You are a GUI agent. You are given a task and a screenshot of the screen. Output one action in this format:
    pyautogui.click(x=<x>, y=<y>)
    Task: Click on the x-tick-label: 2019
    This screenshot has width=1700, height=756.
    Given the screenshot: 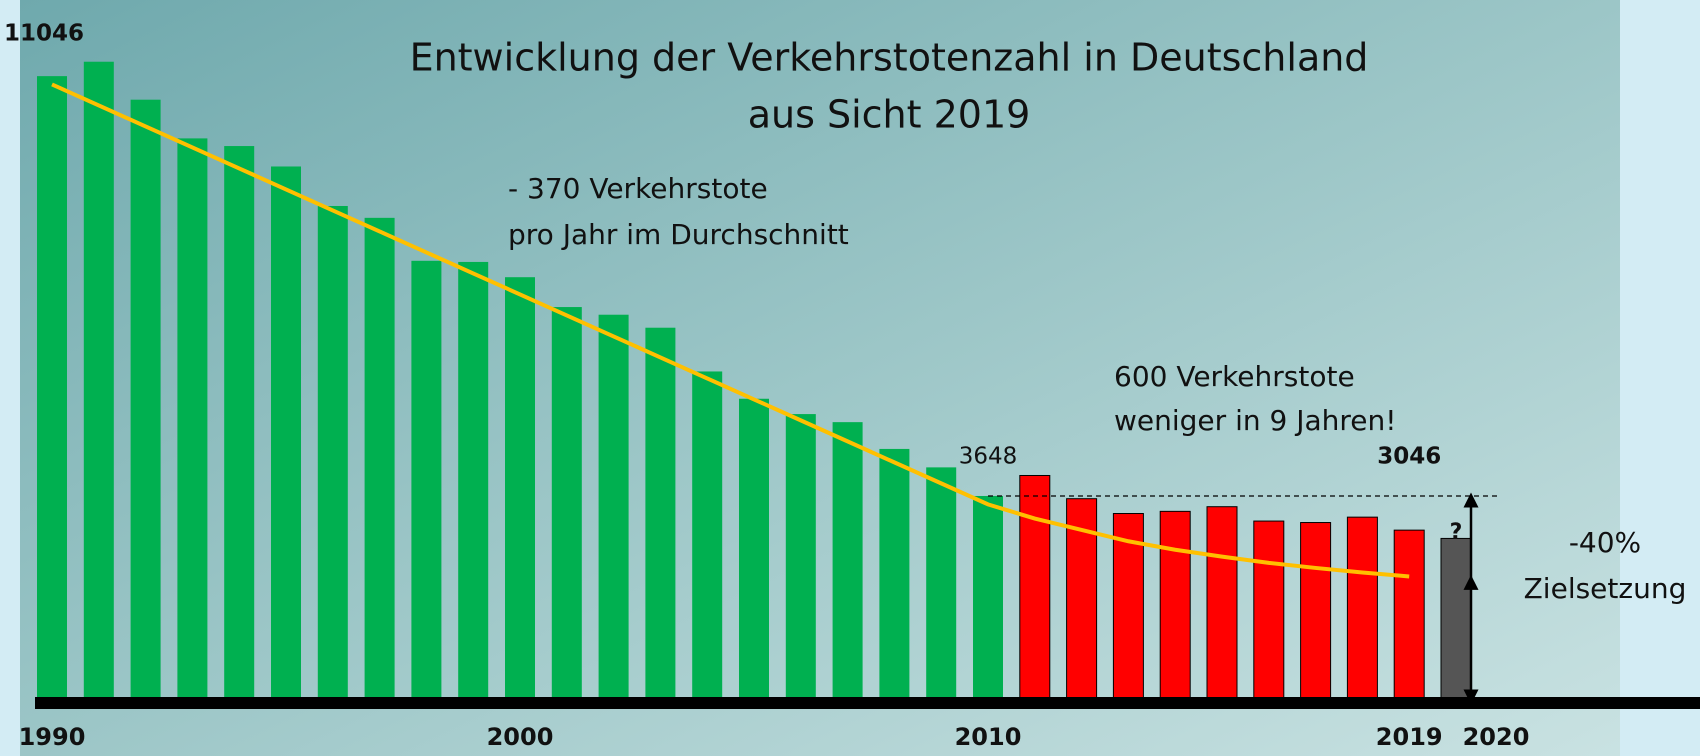 What is the action you would take?
    pyautogui.click(x=1409, y=737)
    